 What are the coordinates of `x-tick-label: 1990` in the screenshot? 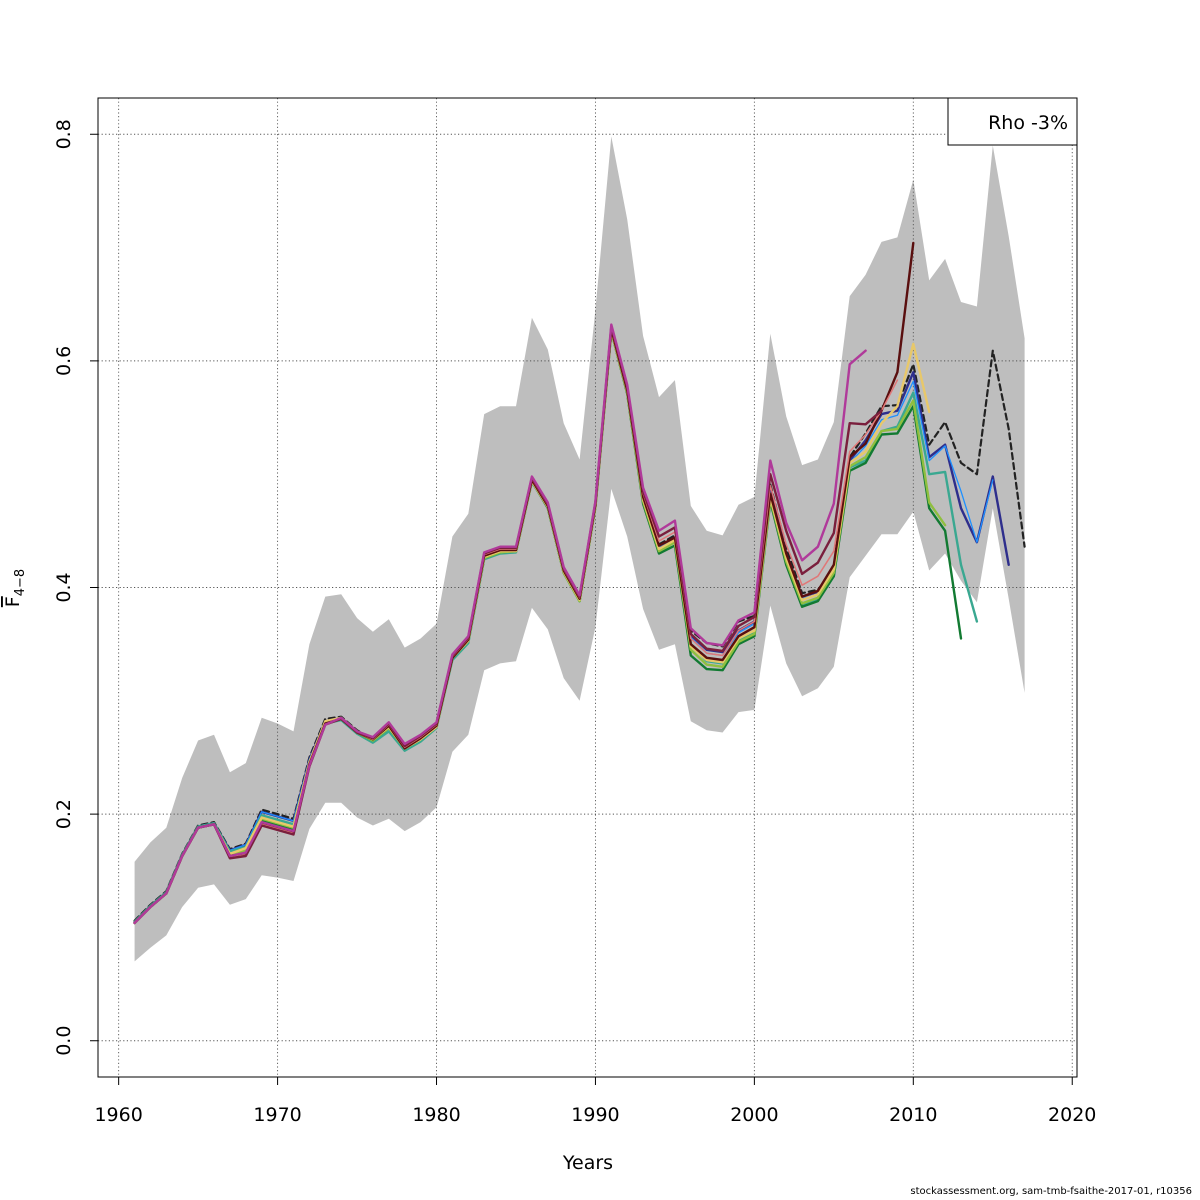 It's located at (595, 1115).